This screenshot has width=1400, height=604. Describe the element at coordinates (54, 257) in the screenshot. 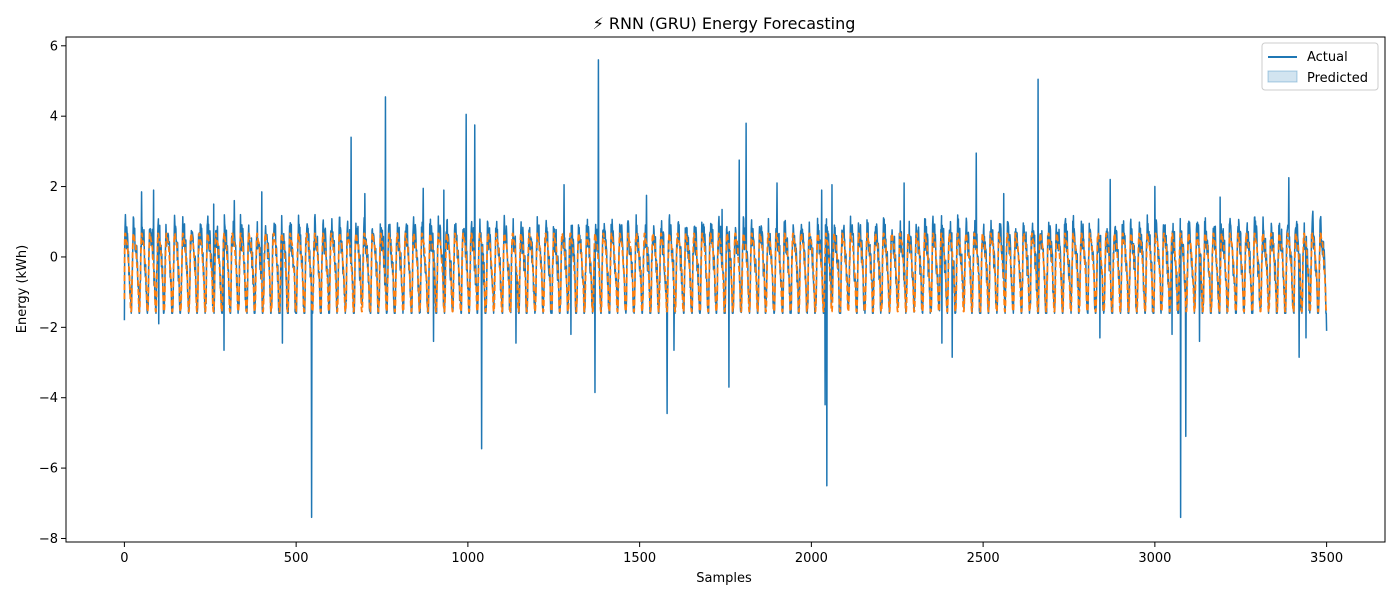

I see `y-tick-label: 0` at that location.